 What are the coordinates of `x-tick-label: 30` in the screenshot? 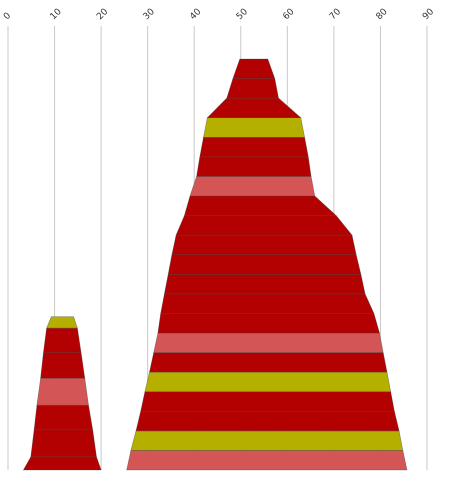 It's located at (149, 14).